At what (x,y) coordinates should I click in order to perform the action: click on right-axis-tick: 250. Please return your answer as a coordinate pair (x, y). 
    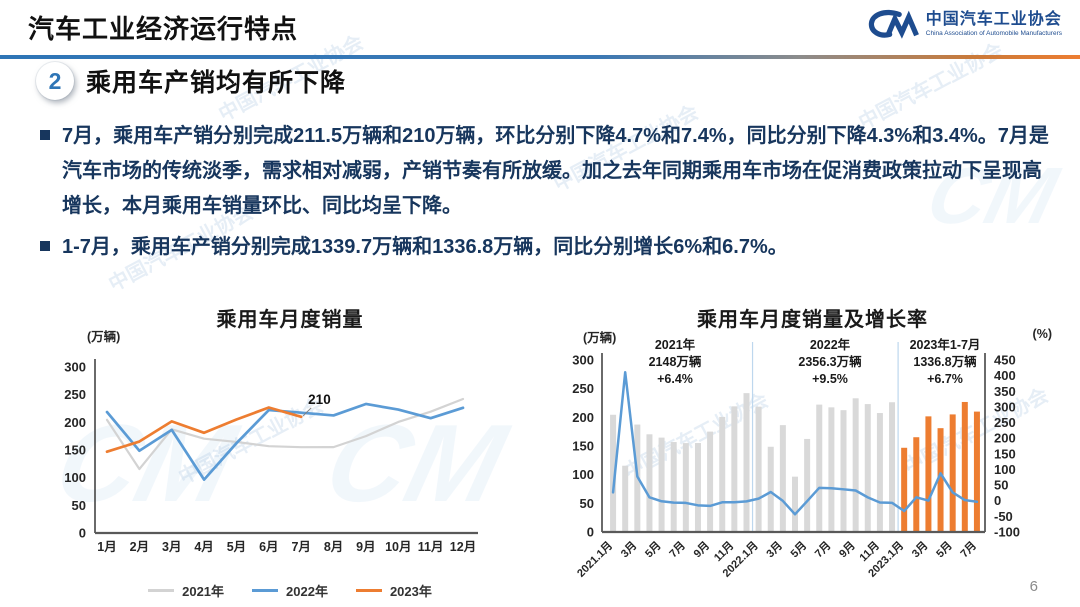
    Looking at the image, I should click on (1005, 422).